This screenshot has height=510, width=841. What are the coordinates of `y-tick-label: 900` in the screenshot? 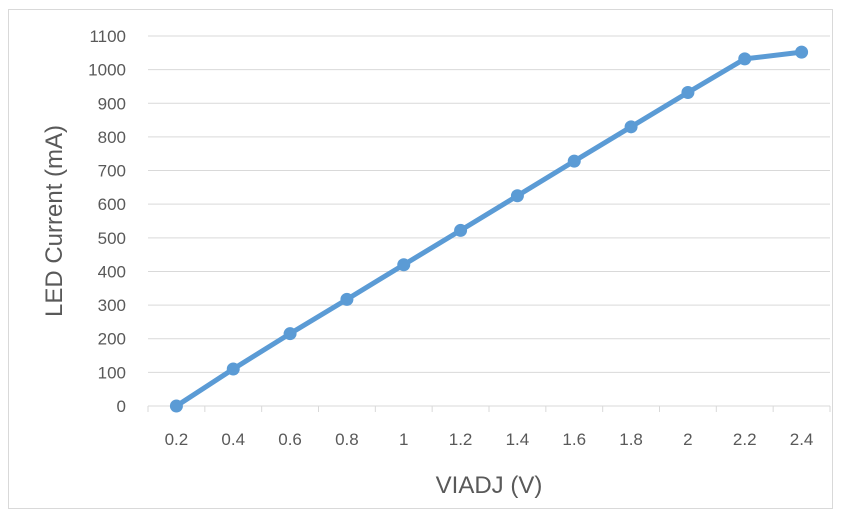 It's located at (112, 103).